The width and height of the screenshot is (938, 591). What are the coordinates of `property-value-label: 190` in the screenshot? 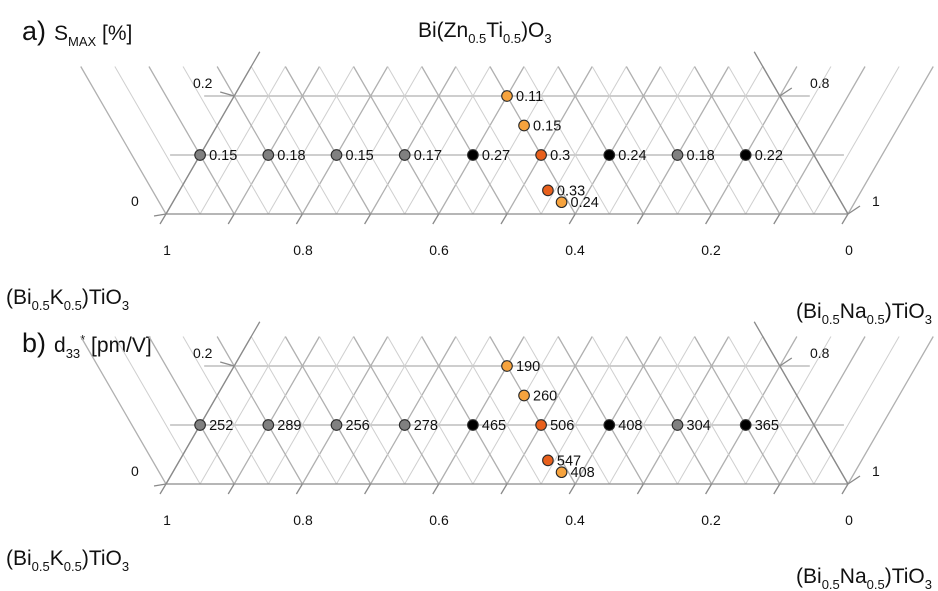 It's located at (528, 367).